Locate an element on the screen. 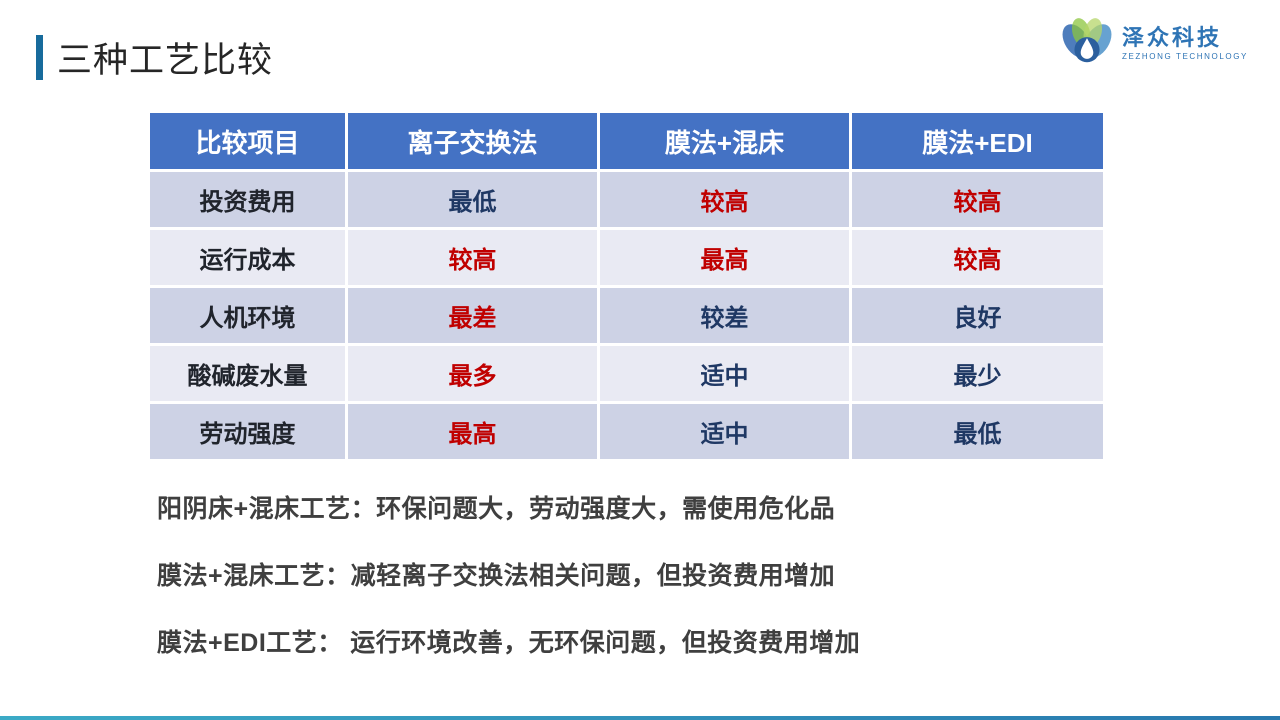 The image size is (1280, 720). table-header-cell: 离子交换法 is located at coordinates (472, 141).